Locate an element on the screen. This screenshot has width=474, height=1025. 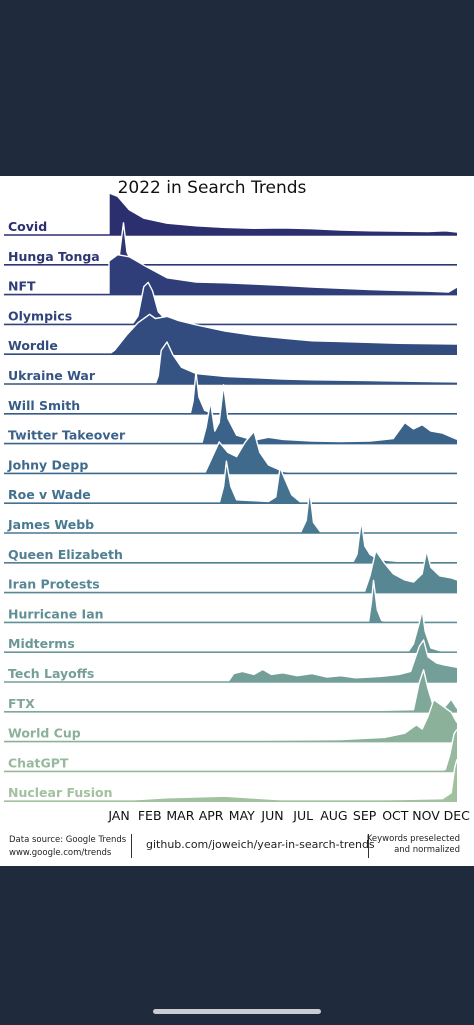
series-label: Midterms is located at coordinates (41, 643).